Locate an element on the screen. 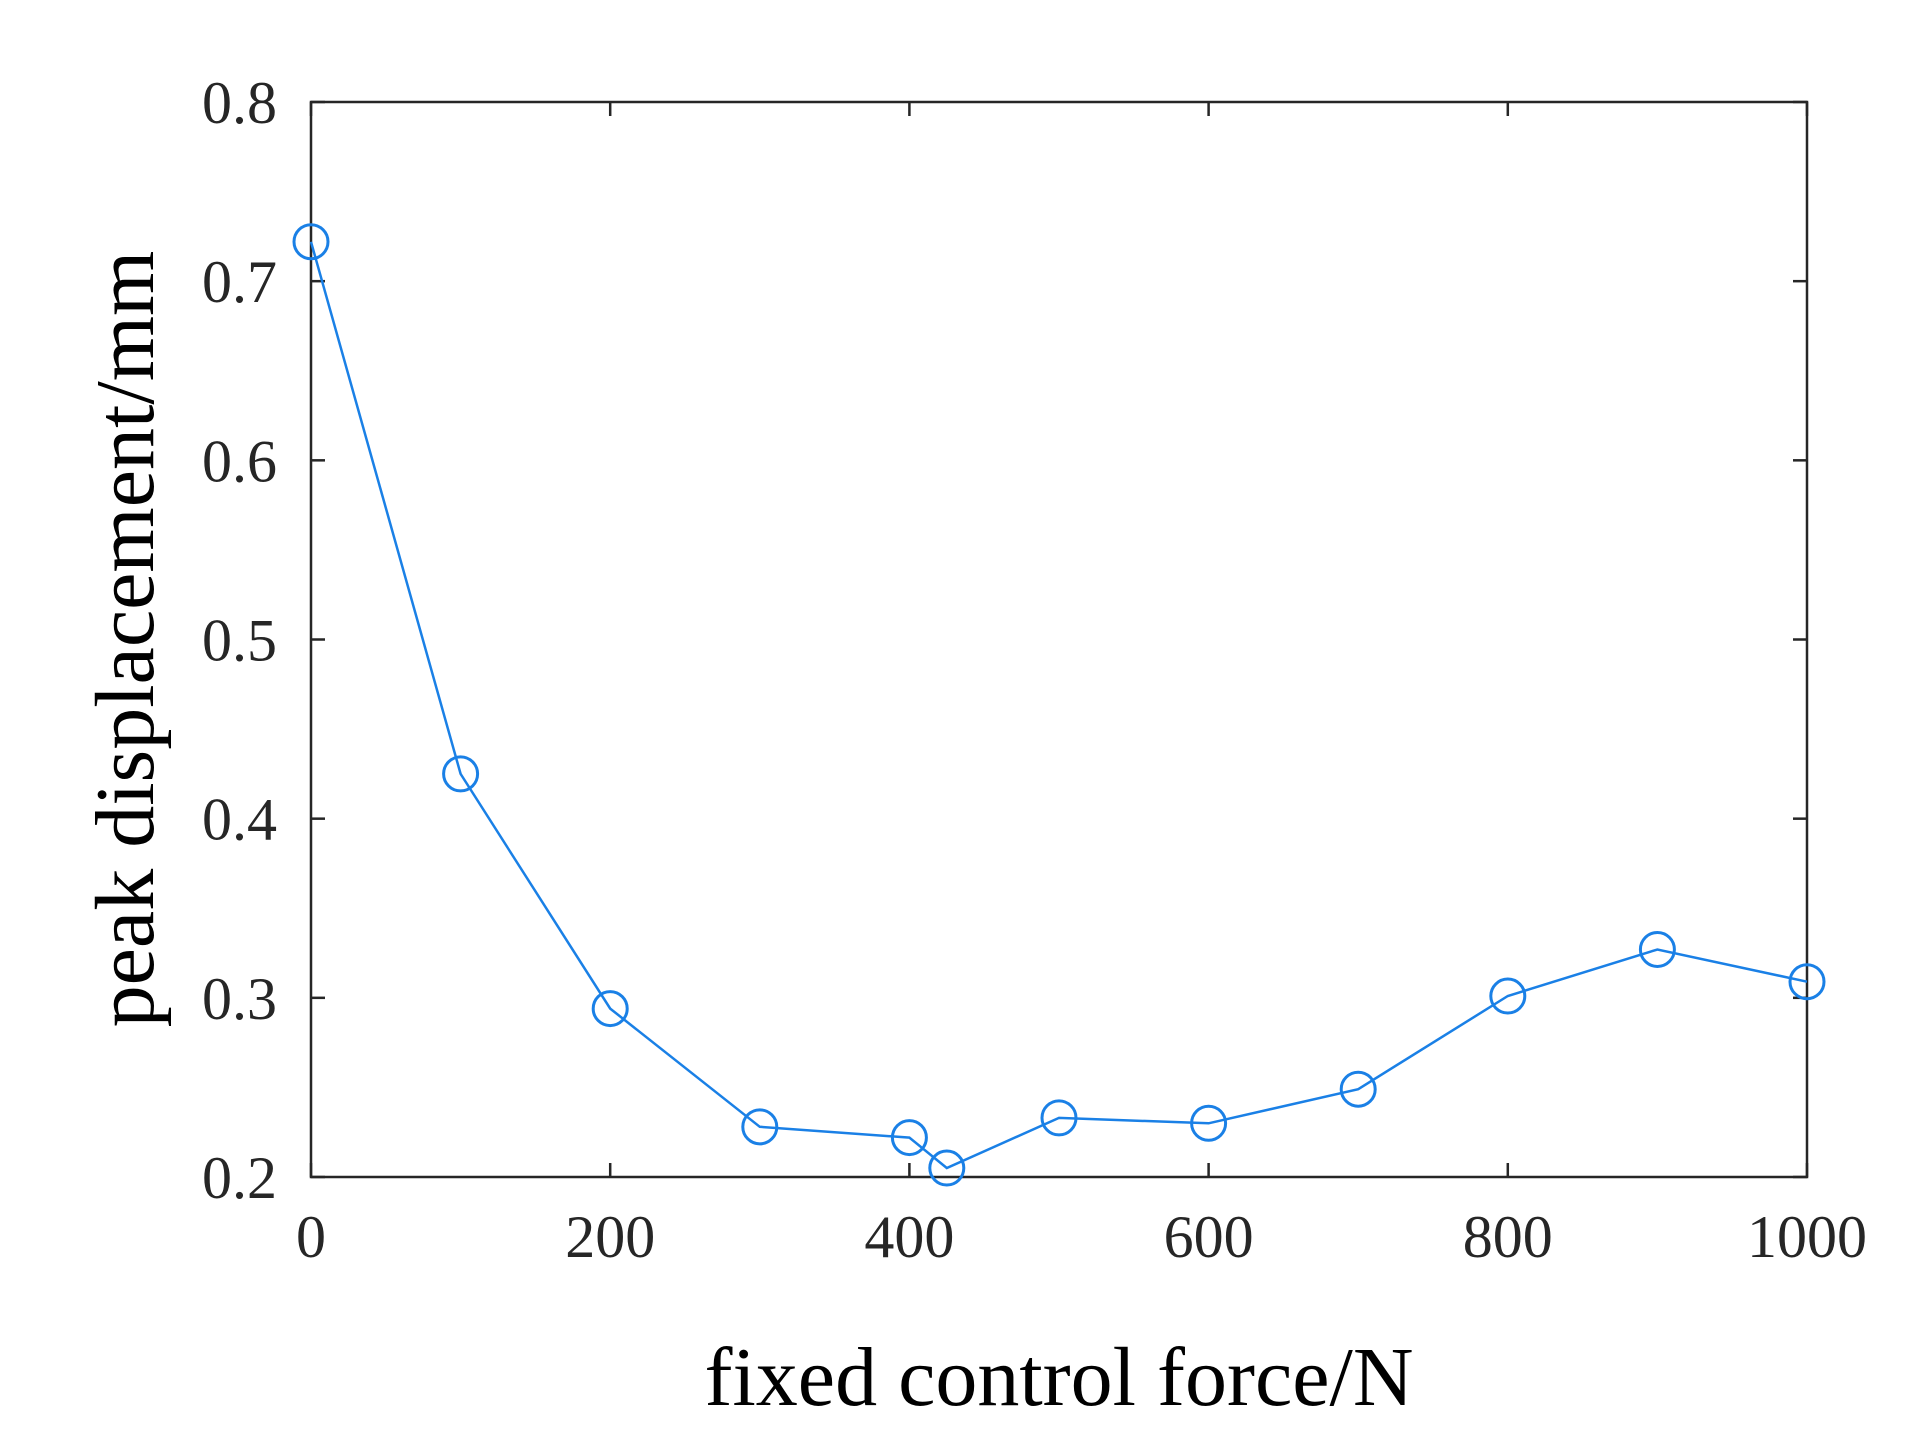 This screenshot has height=1444, width=1912. x-tick-label: 600 is located at coordinates (1209, 1237).